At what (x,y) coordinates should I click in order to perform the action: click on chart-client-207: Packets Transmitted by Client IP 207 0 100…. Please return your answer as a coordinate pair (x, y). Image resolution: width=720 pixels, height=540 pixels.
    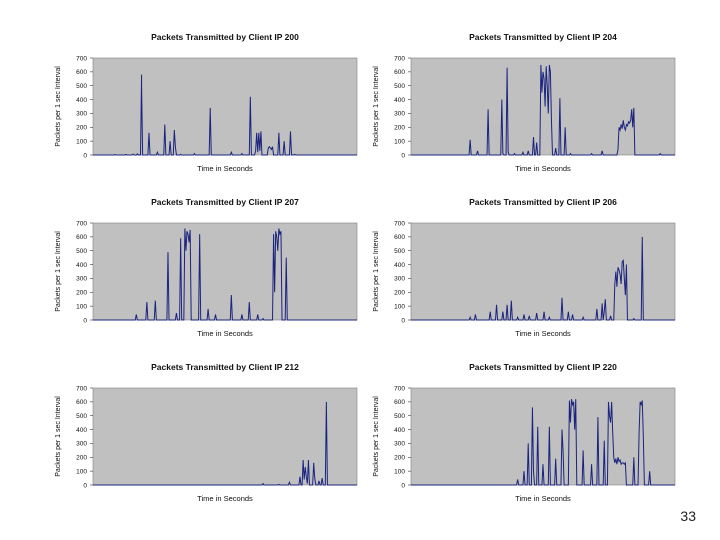
    Looking at the image, I should click on (210, 268).